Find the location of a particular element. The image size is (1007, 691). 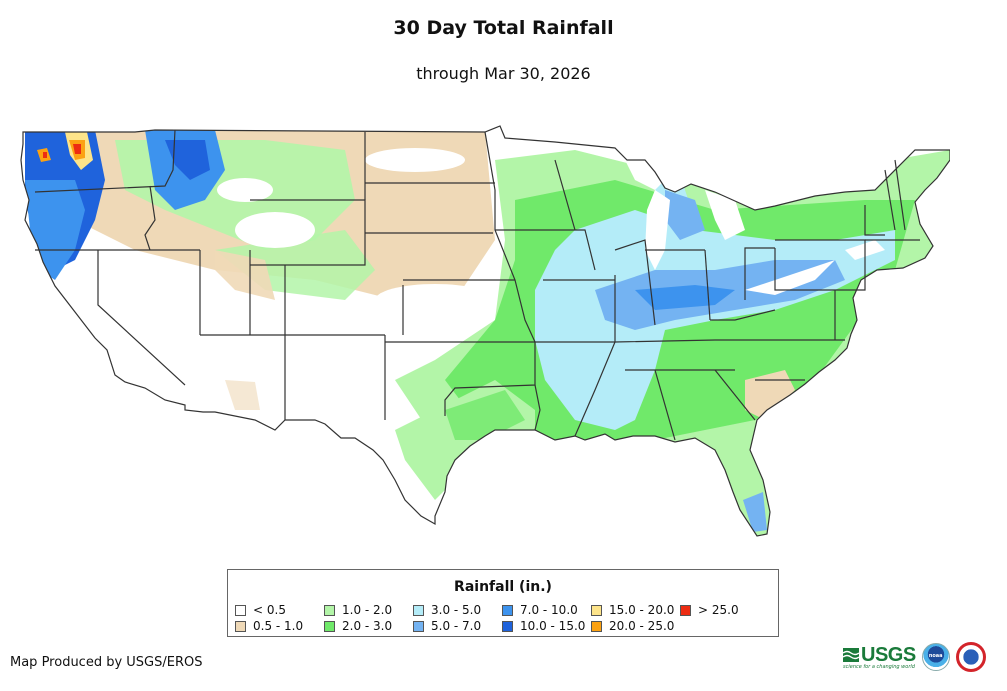

legend-item: 7.0 - 10.0 is located at coordinates (546, 610).